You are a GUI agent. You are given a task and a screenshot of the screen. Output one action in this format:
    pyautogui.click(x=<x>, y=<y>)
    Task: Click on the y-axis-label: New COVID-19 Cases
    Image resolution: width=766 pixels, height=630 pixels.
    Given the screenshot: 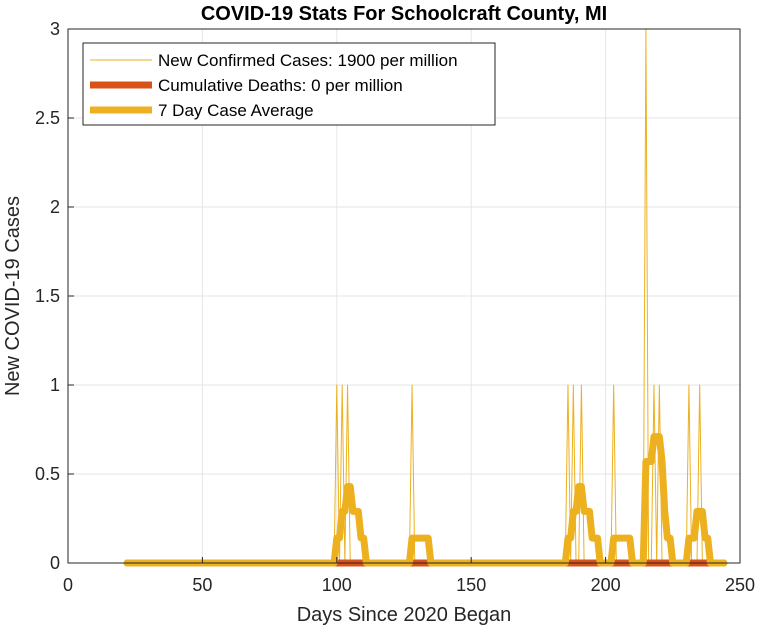 What is the action you would take?
    pyautogui.click(x=13, y=296)
    